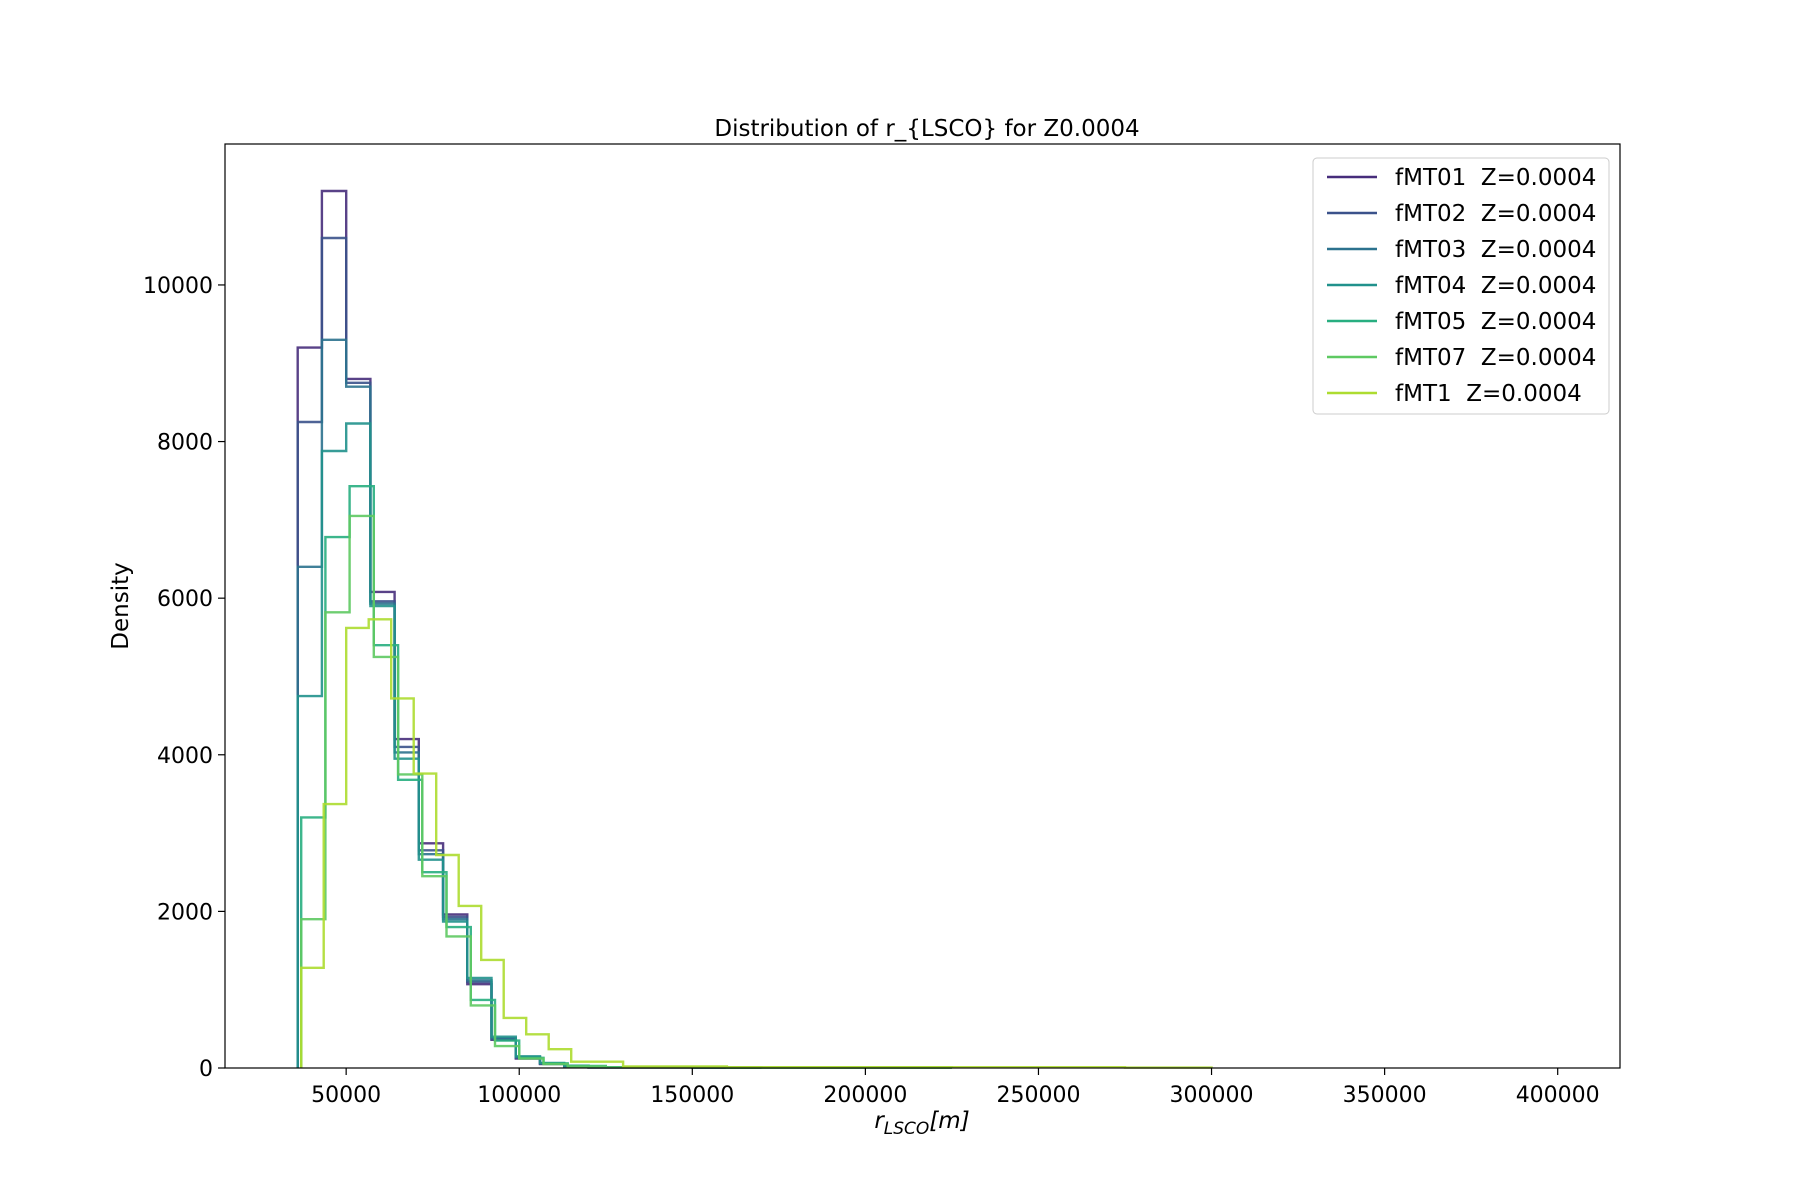 The height and width of the screenshot is (1200, 1800). What do you see at coordinates (185, 756) in the screenshot?
I see `y-tick-label: 4000` at bounding box center [185, 756].